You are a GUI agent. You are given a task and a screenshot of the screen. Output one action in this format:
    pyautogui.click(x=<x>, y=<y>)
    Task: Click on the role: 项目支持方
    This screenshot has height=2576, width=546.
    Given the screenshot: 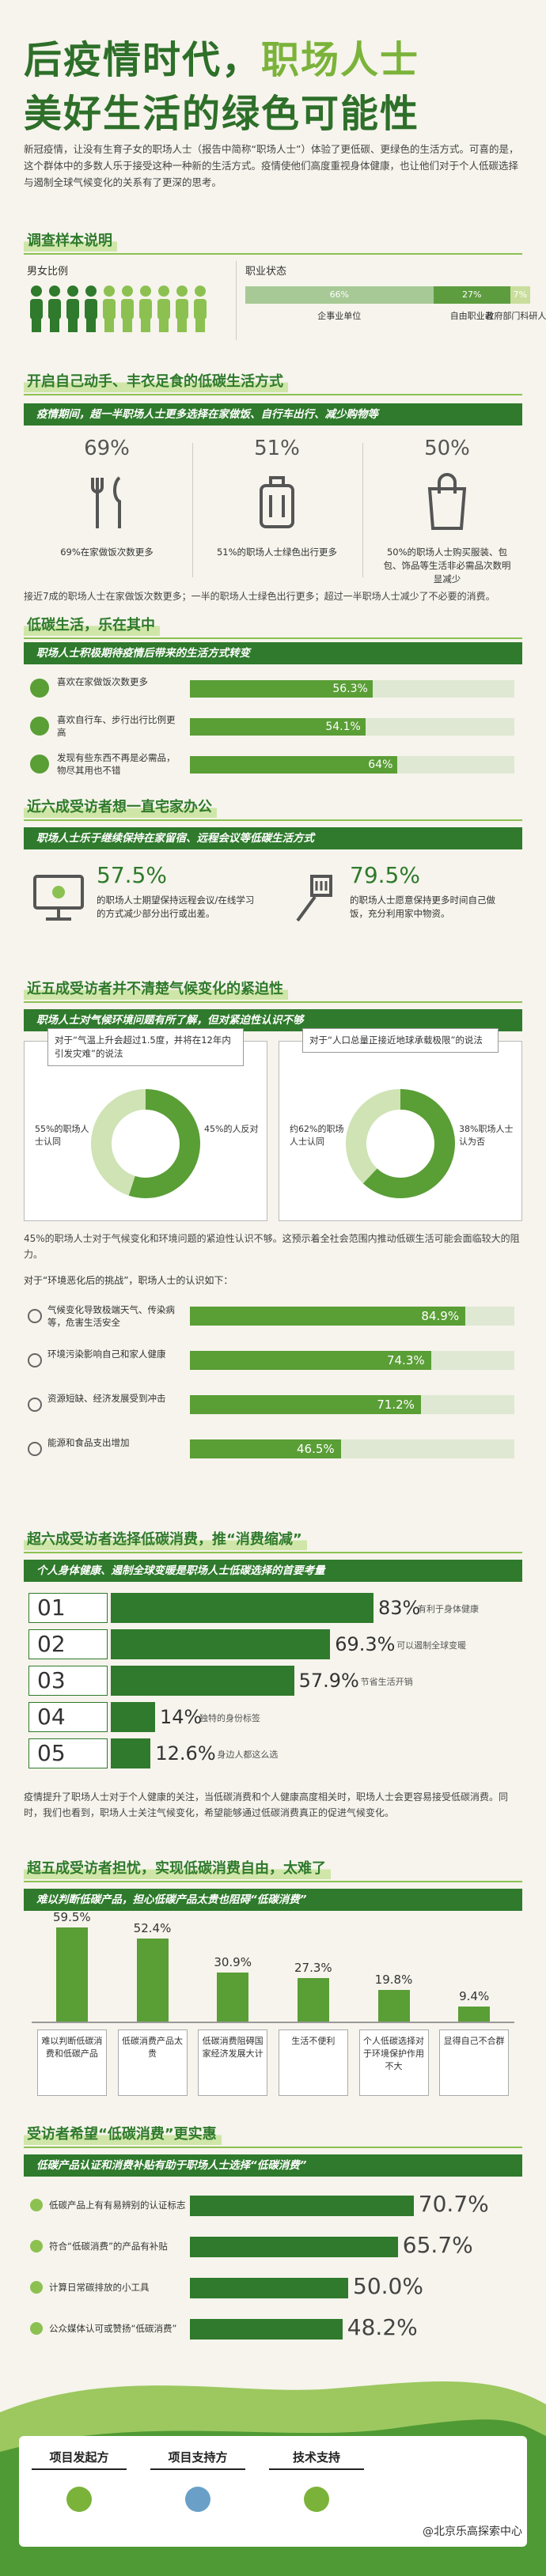 What is the action you would take?
    pyautogui.click(x=197, y=2459)
    